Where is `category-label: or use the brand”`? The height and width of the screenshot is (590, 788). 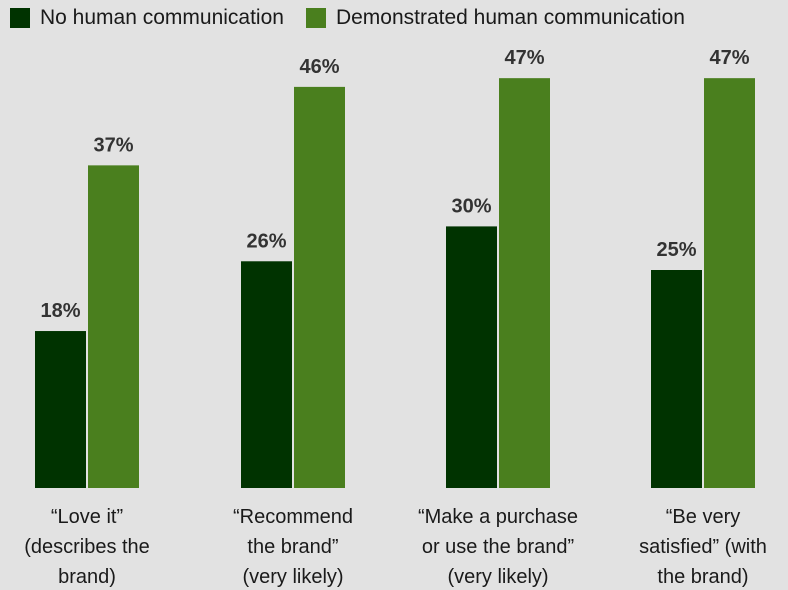 category-label: or use the brand” is located at coordinates (498, 547).